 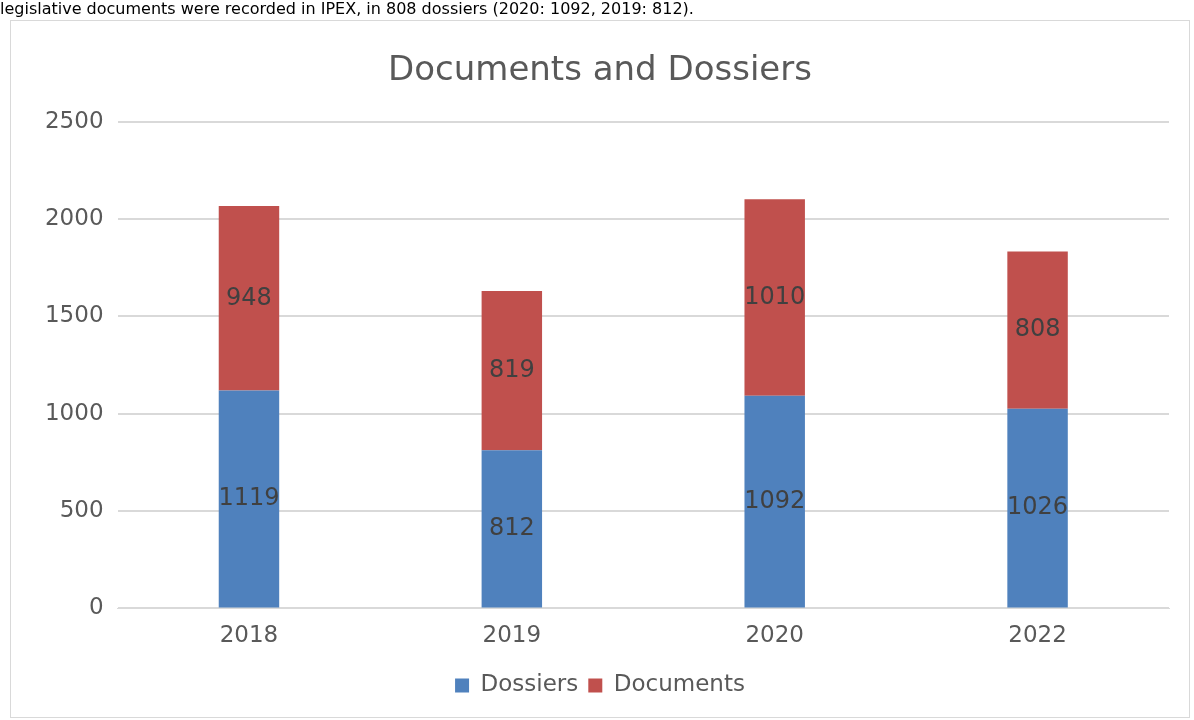 I want to click on data-label: 808, so click(x=1037, y=328).